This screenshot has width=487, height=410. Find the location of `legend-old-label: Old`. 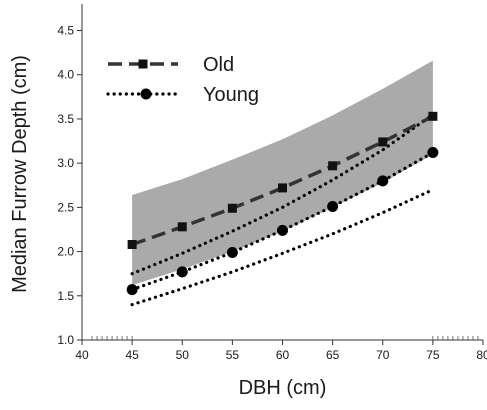

legend-old-label: Old is located at coordinates (218, 65).